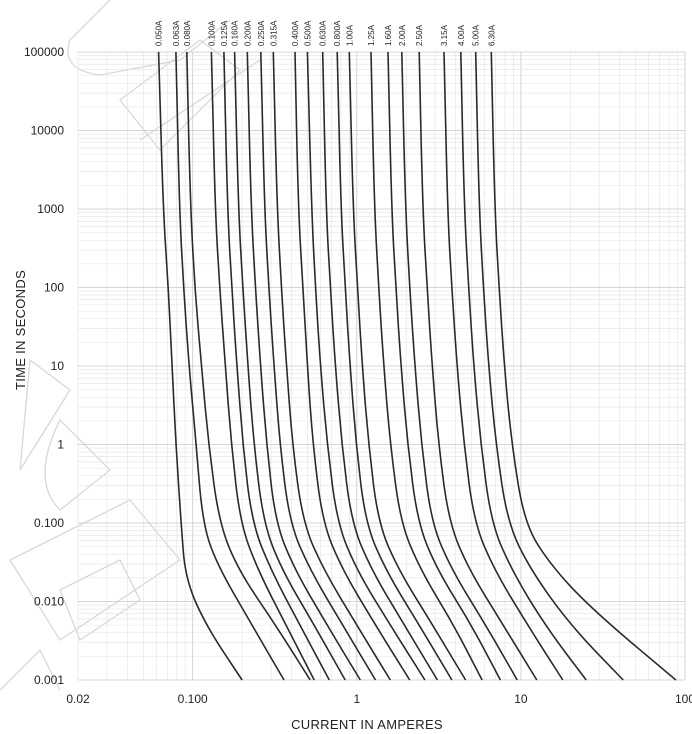 Image resolution: width=692 pixels, height=734 pixels. What do you see at coordinates (683, 699) in the screenshot?
I see `x-tick-label: 100` at bounding box center [683, 699].